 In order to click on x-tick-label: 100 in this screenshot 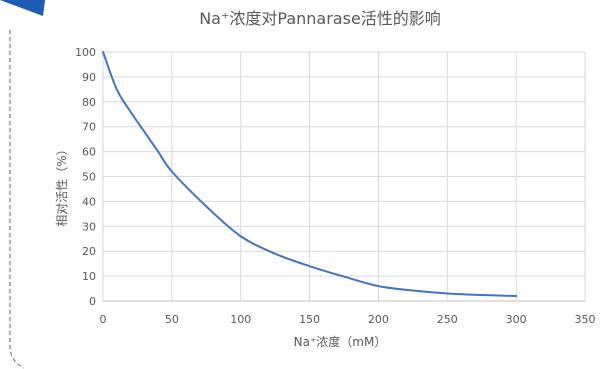, I will do `click(240, 319)`.